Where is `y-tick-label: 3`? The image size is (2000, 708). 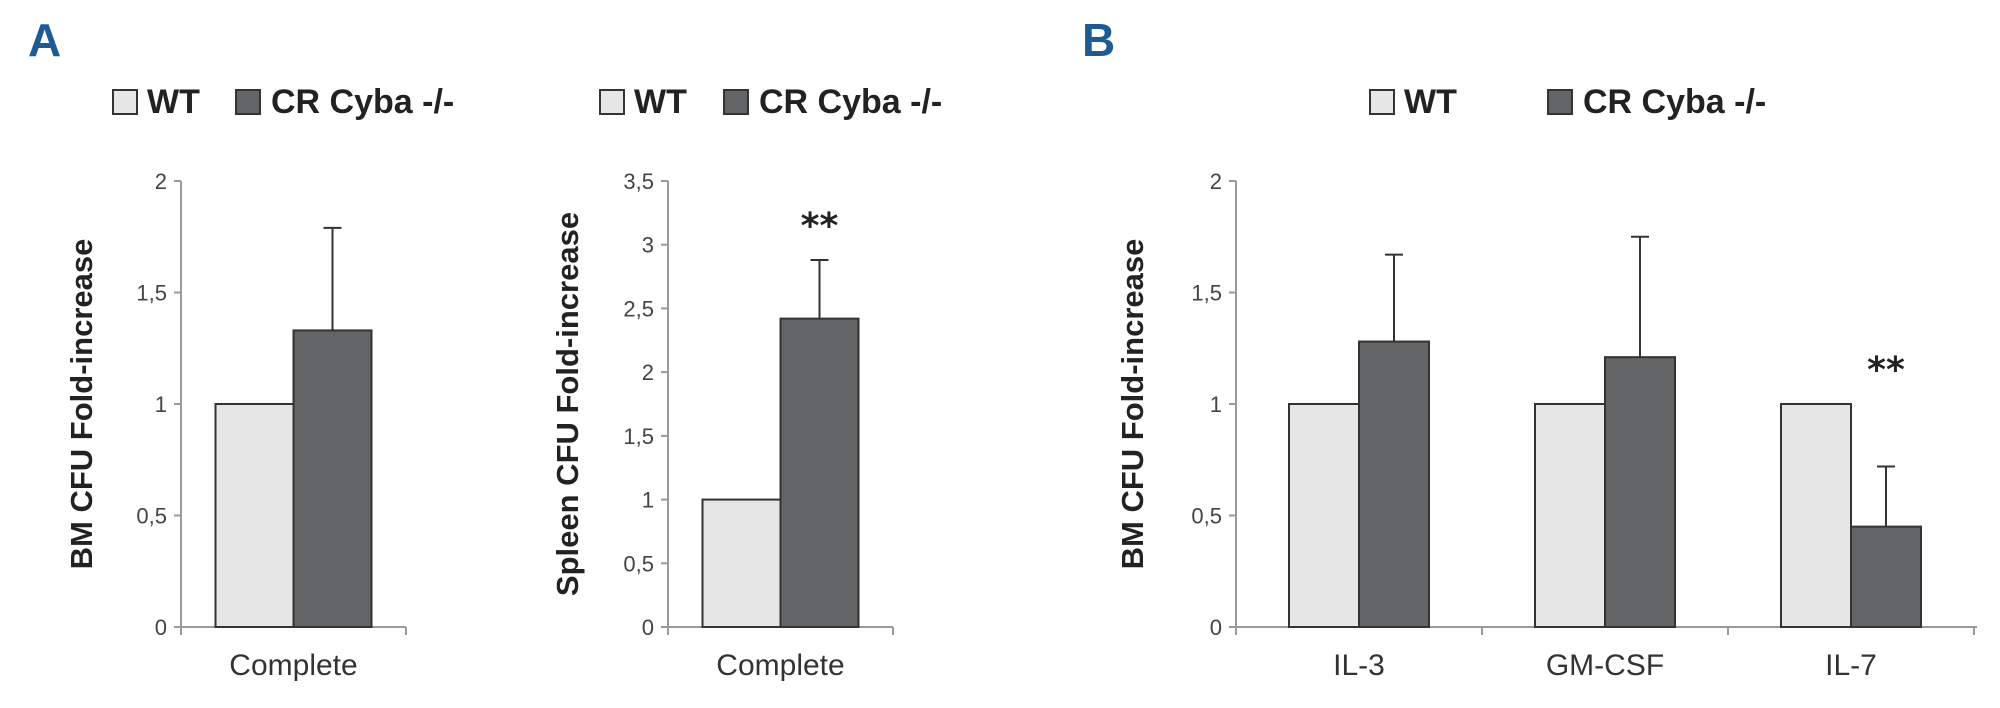
y-tick-label: 3 is located at coordinates (648, 245).